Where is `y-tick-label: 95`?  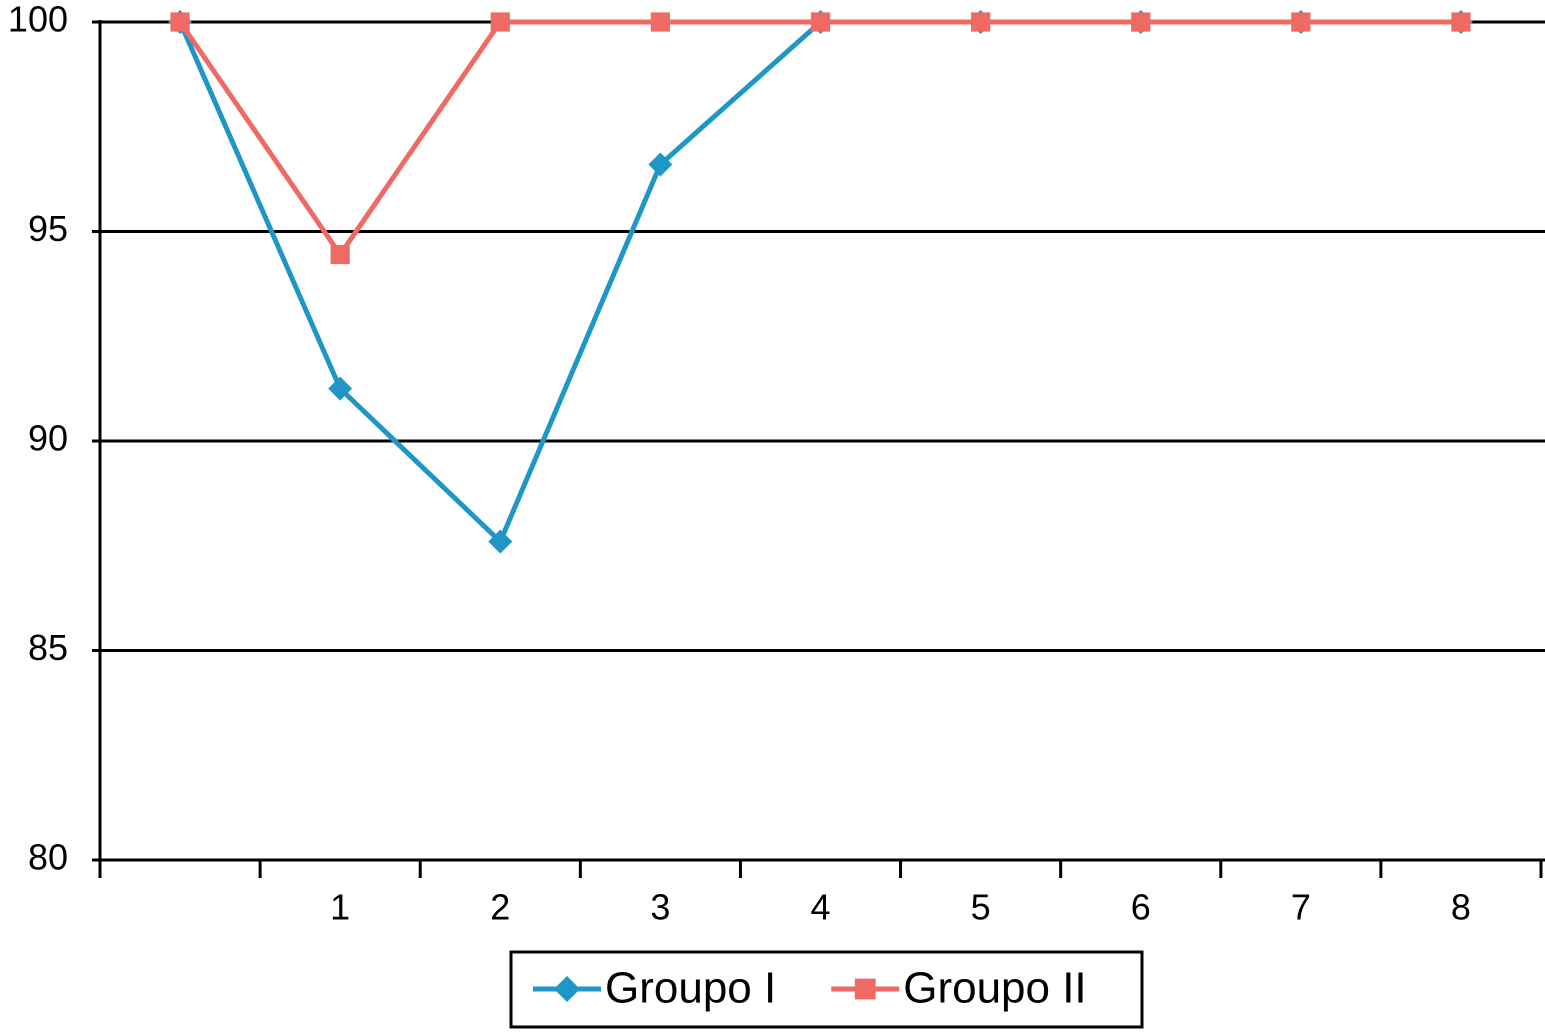 y-tick-label: 95 is located at coordinates (48, 228).